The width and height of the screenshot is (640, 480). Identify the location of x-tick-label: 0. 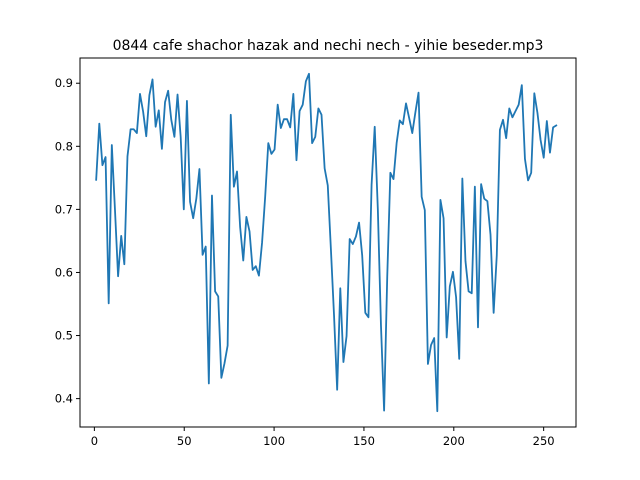
(94, 441).